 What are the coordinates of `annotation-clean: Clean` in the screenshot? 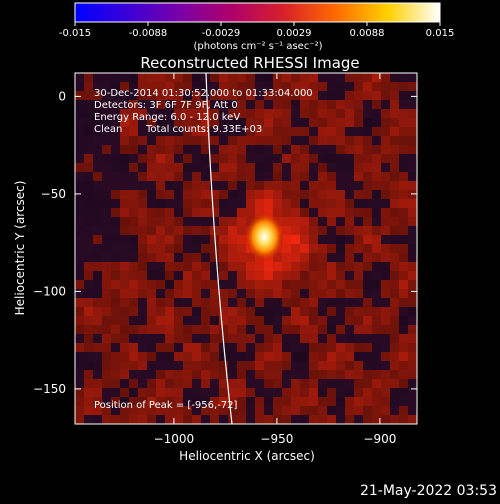 It's located at (108, 129).